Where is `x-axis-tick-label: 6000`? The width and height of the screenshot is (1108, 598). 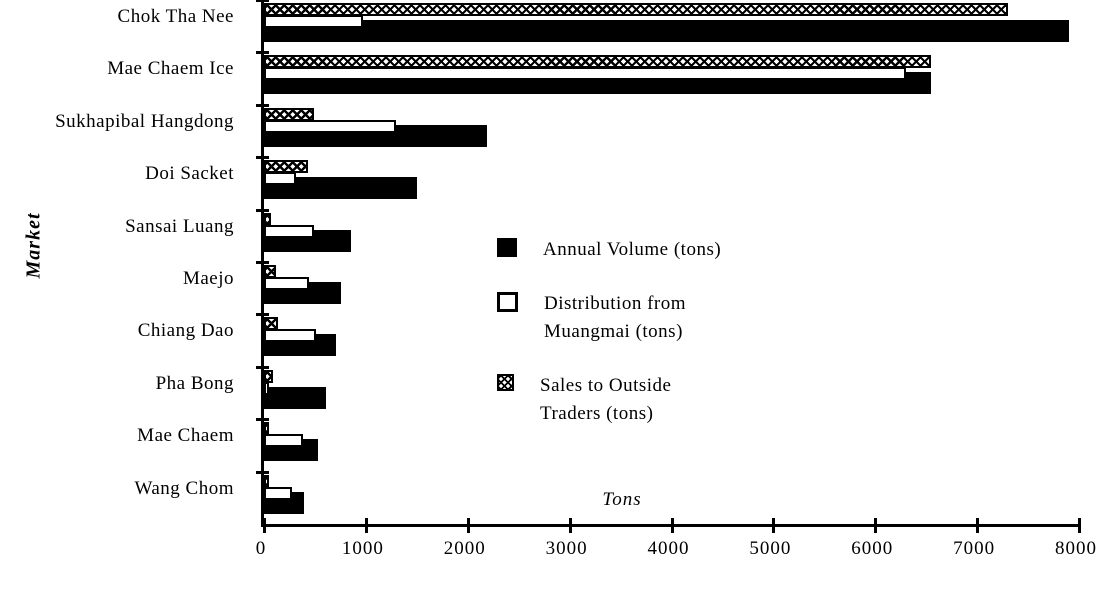
x-axis-tick-label: 6000 is located at coordinates (872, 548).